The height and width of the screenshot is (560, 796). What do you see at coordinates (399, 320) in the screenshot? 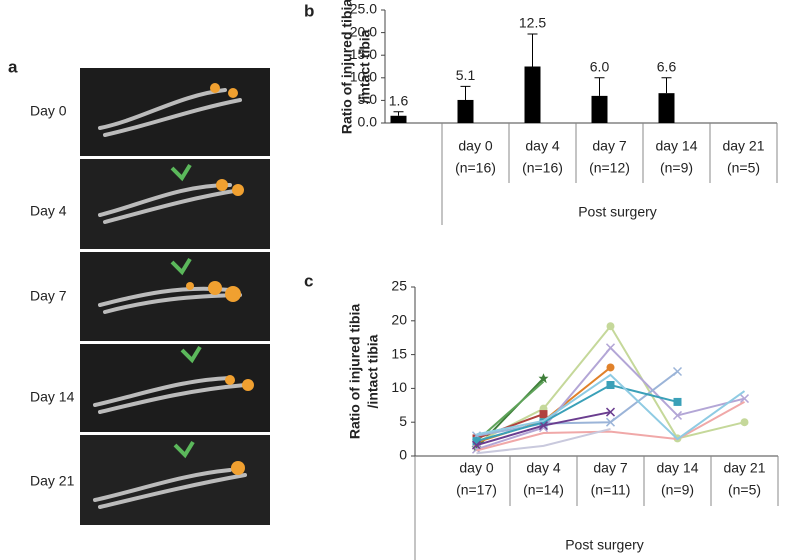
I see `y-tick-label: 20` at bounding box center [399, 320].